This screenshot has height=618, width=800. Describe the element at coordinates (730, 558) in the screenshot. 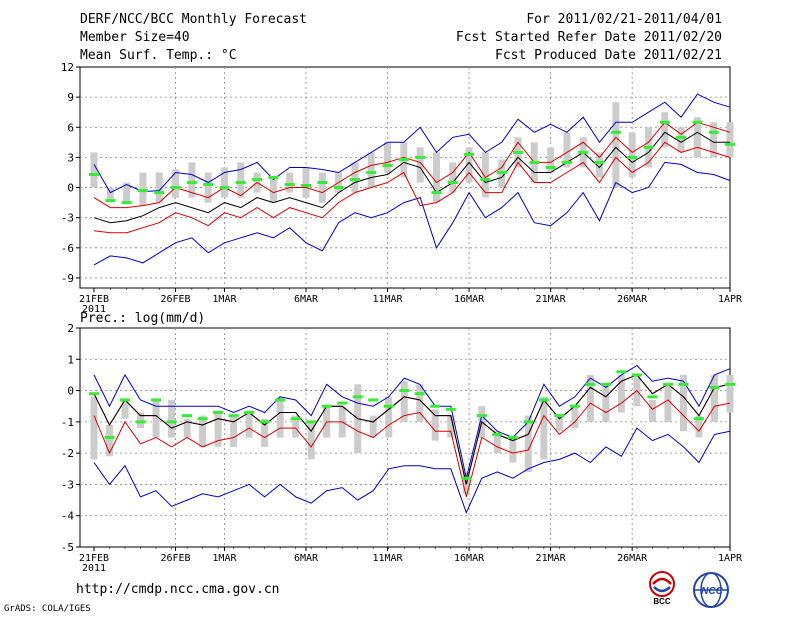

I see `prec-x-tick-label: 1APR` at that location.